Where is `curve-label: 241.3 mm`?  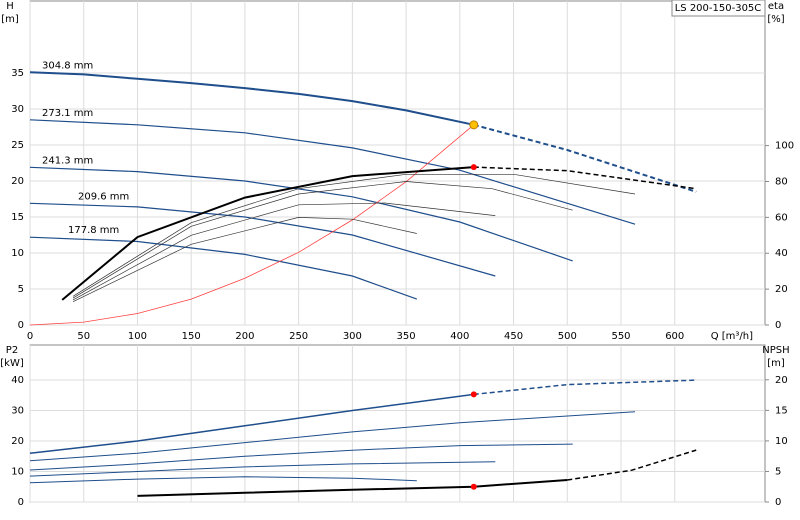
curve-label: 241.3 mm is located at coordinates (67, 160).